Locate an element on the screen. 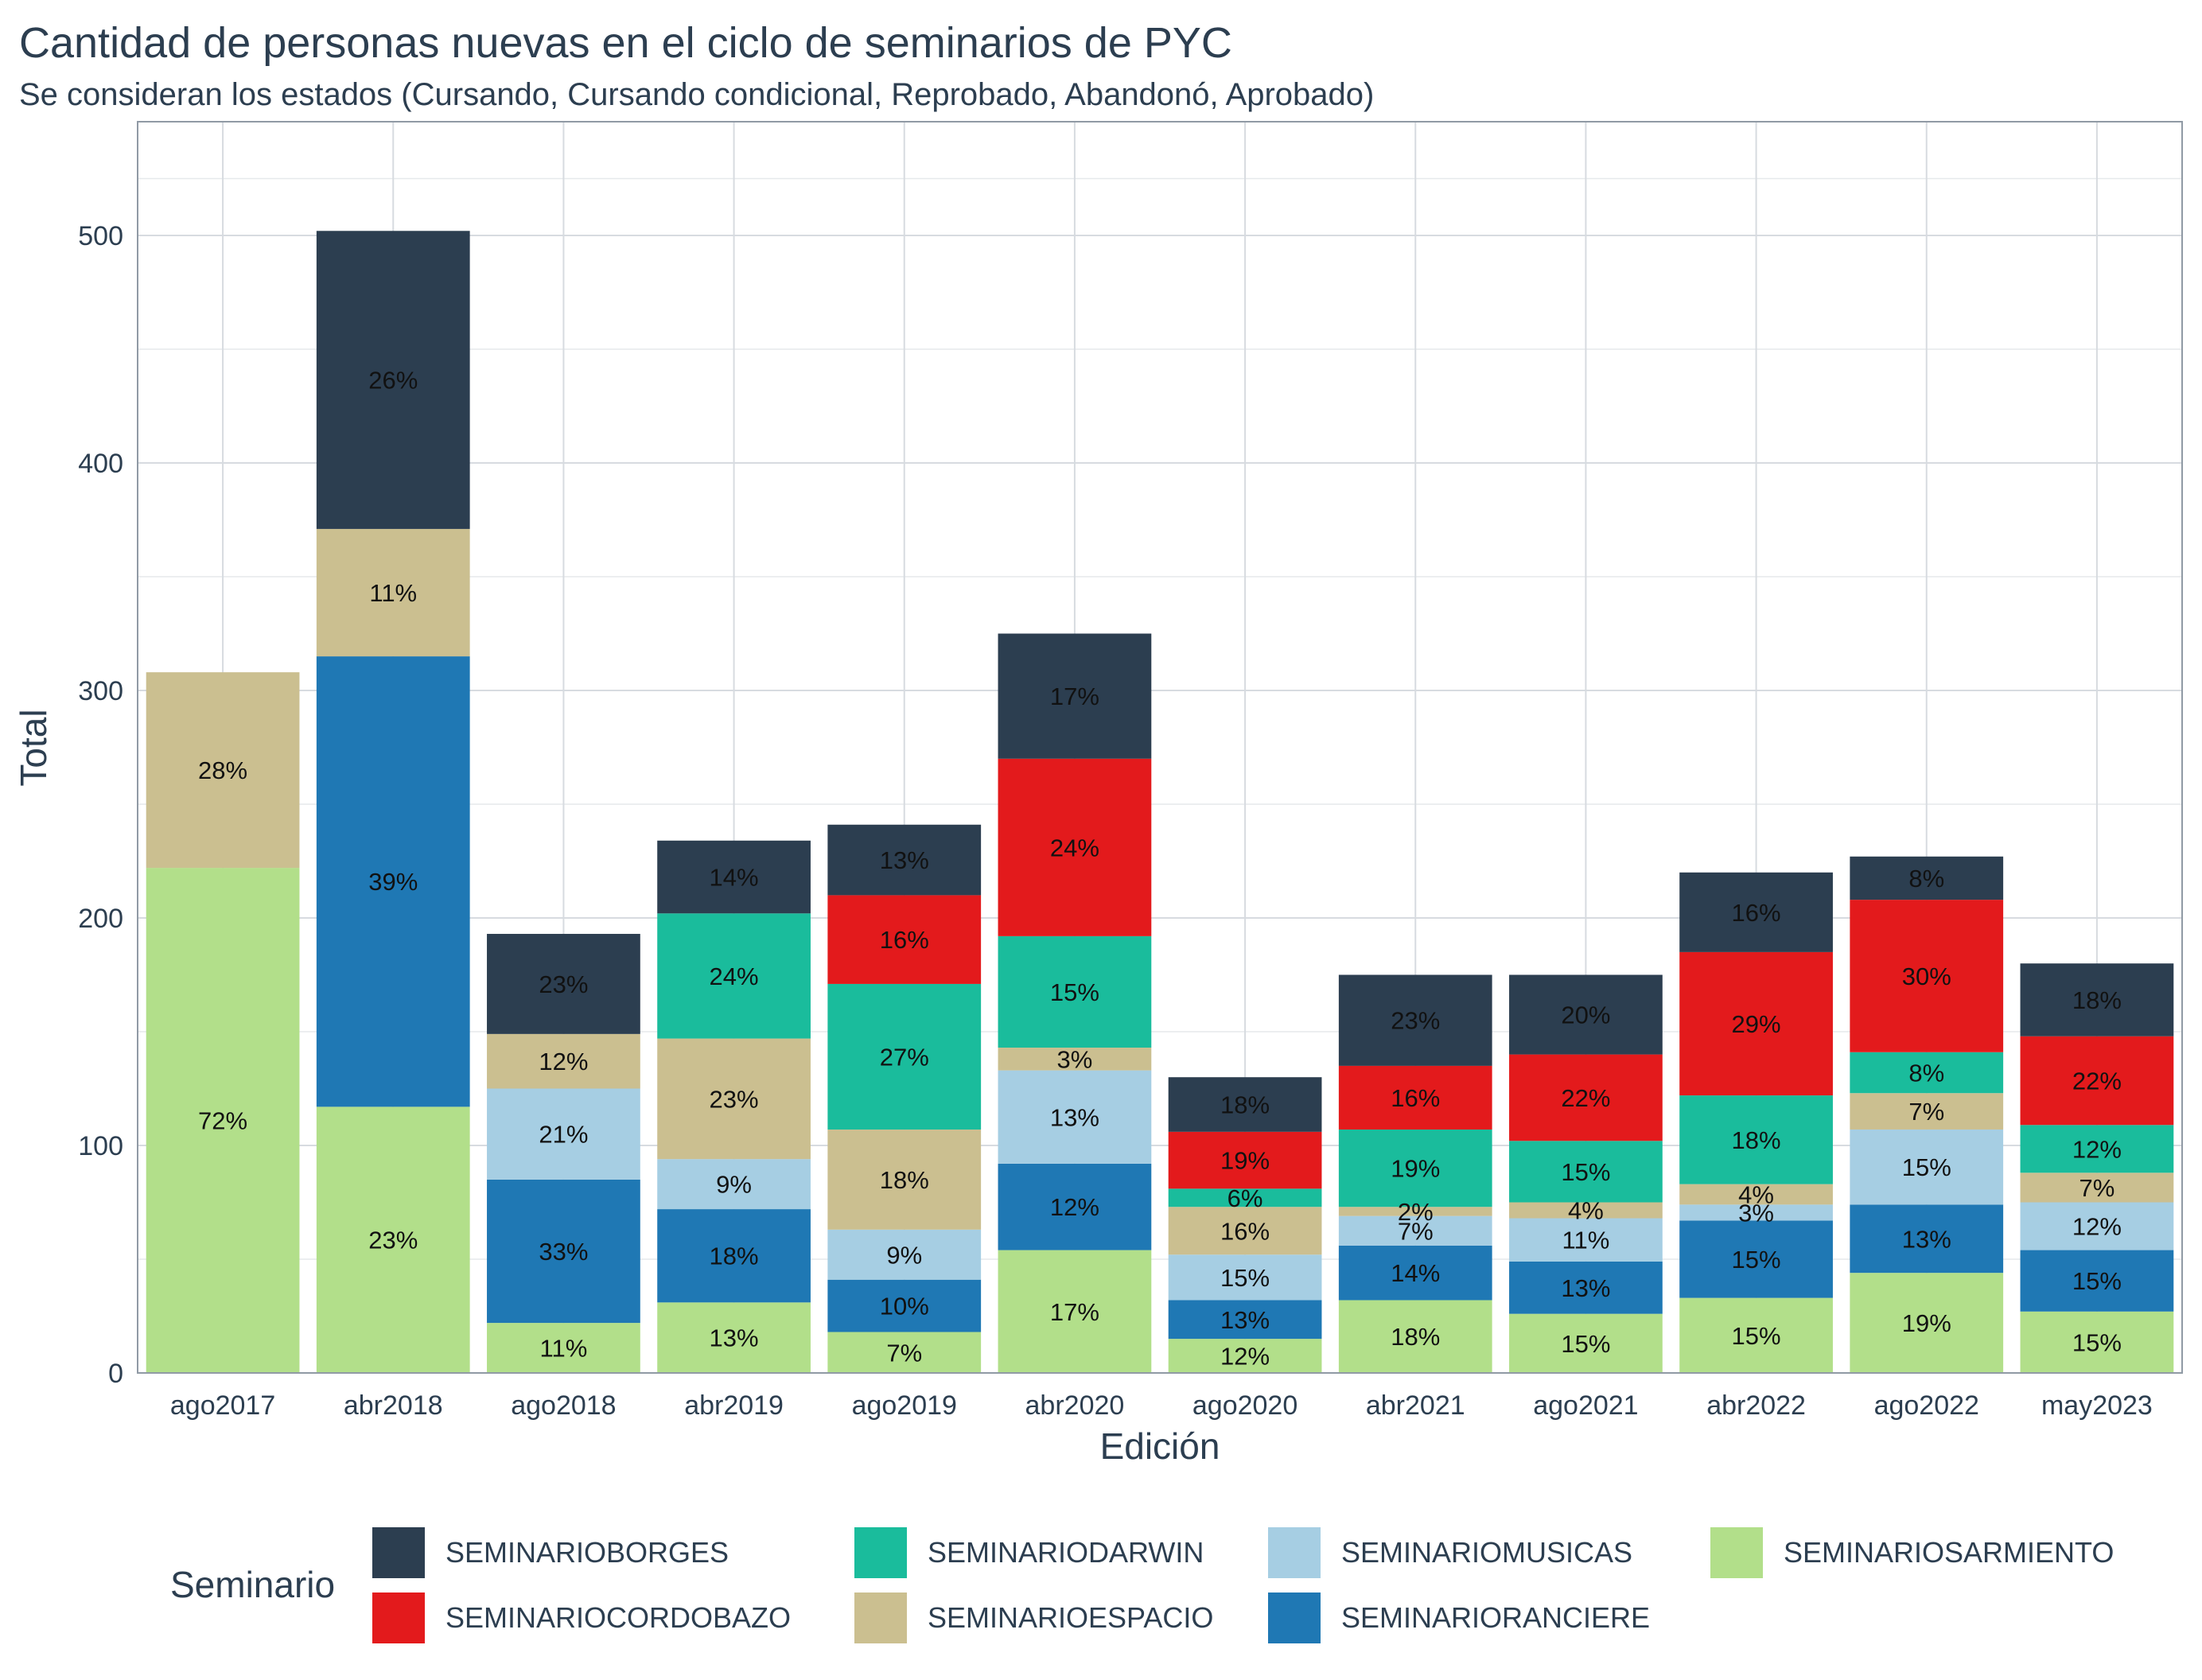  x-tick-label: may2023 is located at coordinates (2097, 1405).